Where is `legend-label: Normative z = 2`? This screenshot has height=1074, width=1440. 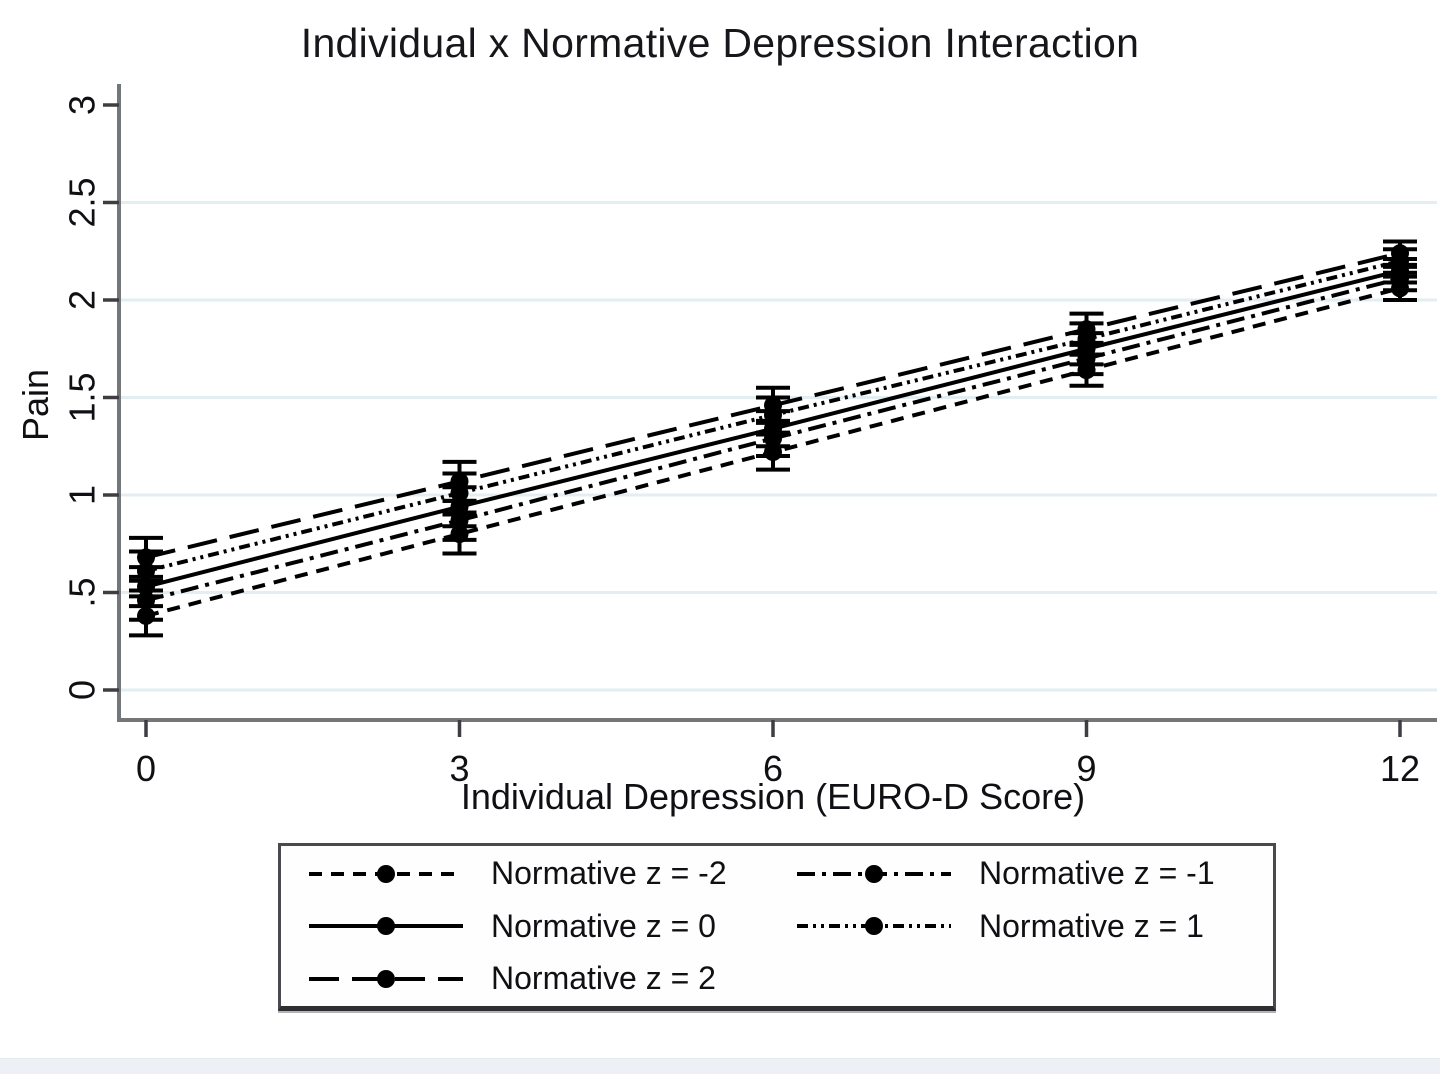
legend-label: Normative z = 2 is located at coordinates (603, 978).